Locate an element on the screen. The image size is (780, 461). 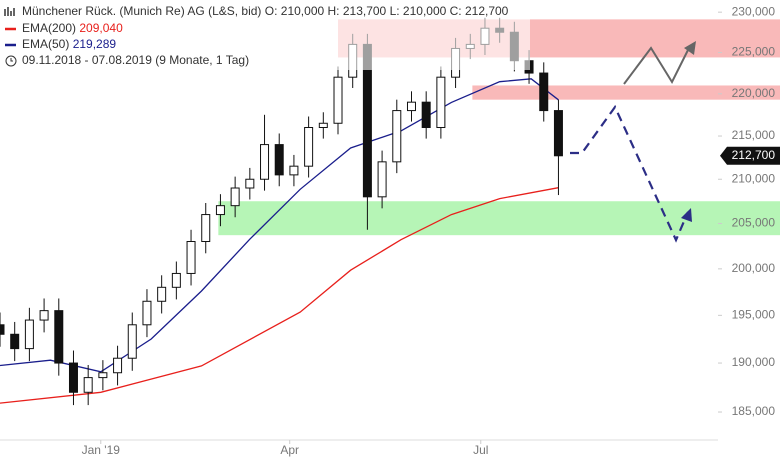
legend-entry: EMA(200) 209,040 is located at coordinates (72, 28).